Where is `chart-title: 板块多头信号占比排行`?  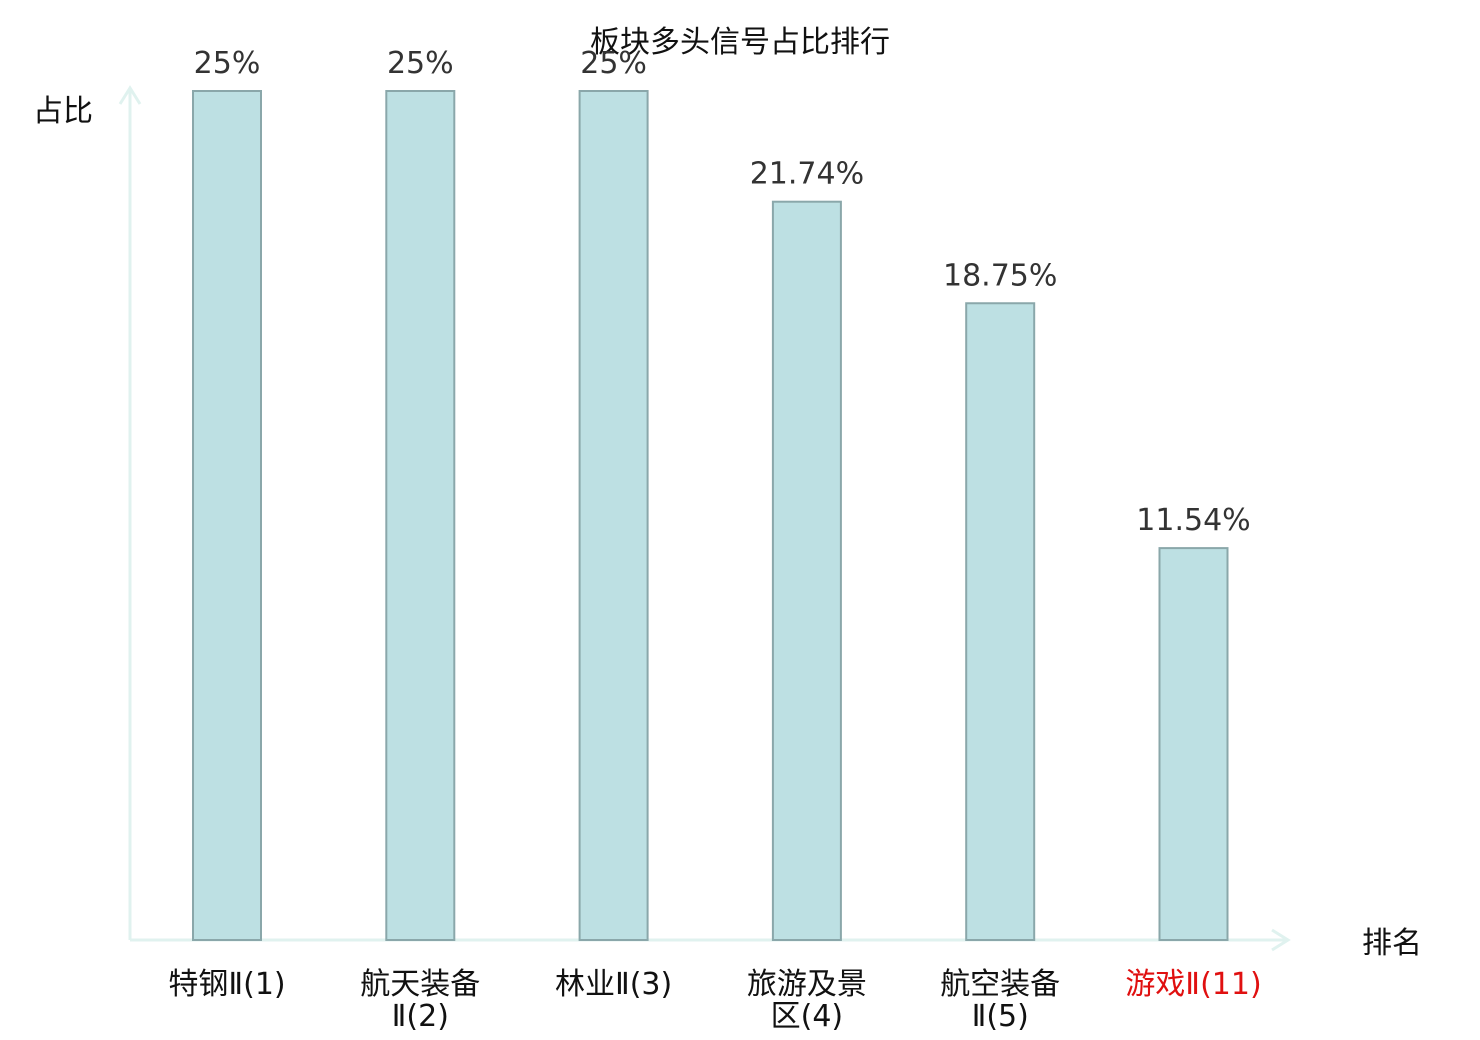 chart-title: 板块多头信号占比排行 is located at coordinates (740, 42).